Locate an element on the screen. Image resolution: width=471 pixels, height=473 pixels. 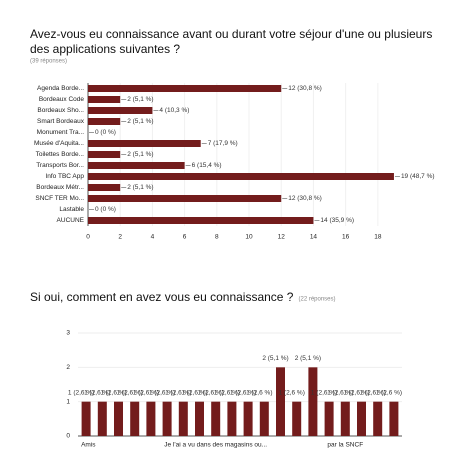
y-tick-label: 3 is located at coordinates (68, 333).